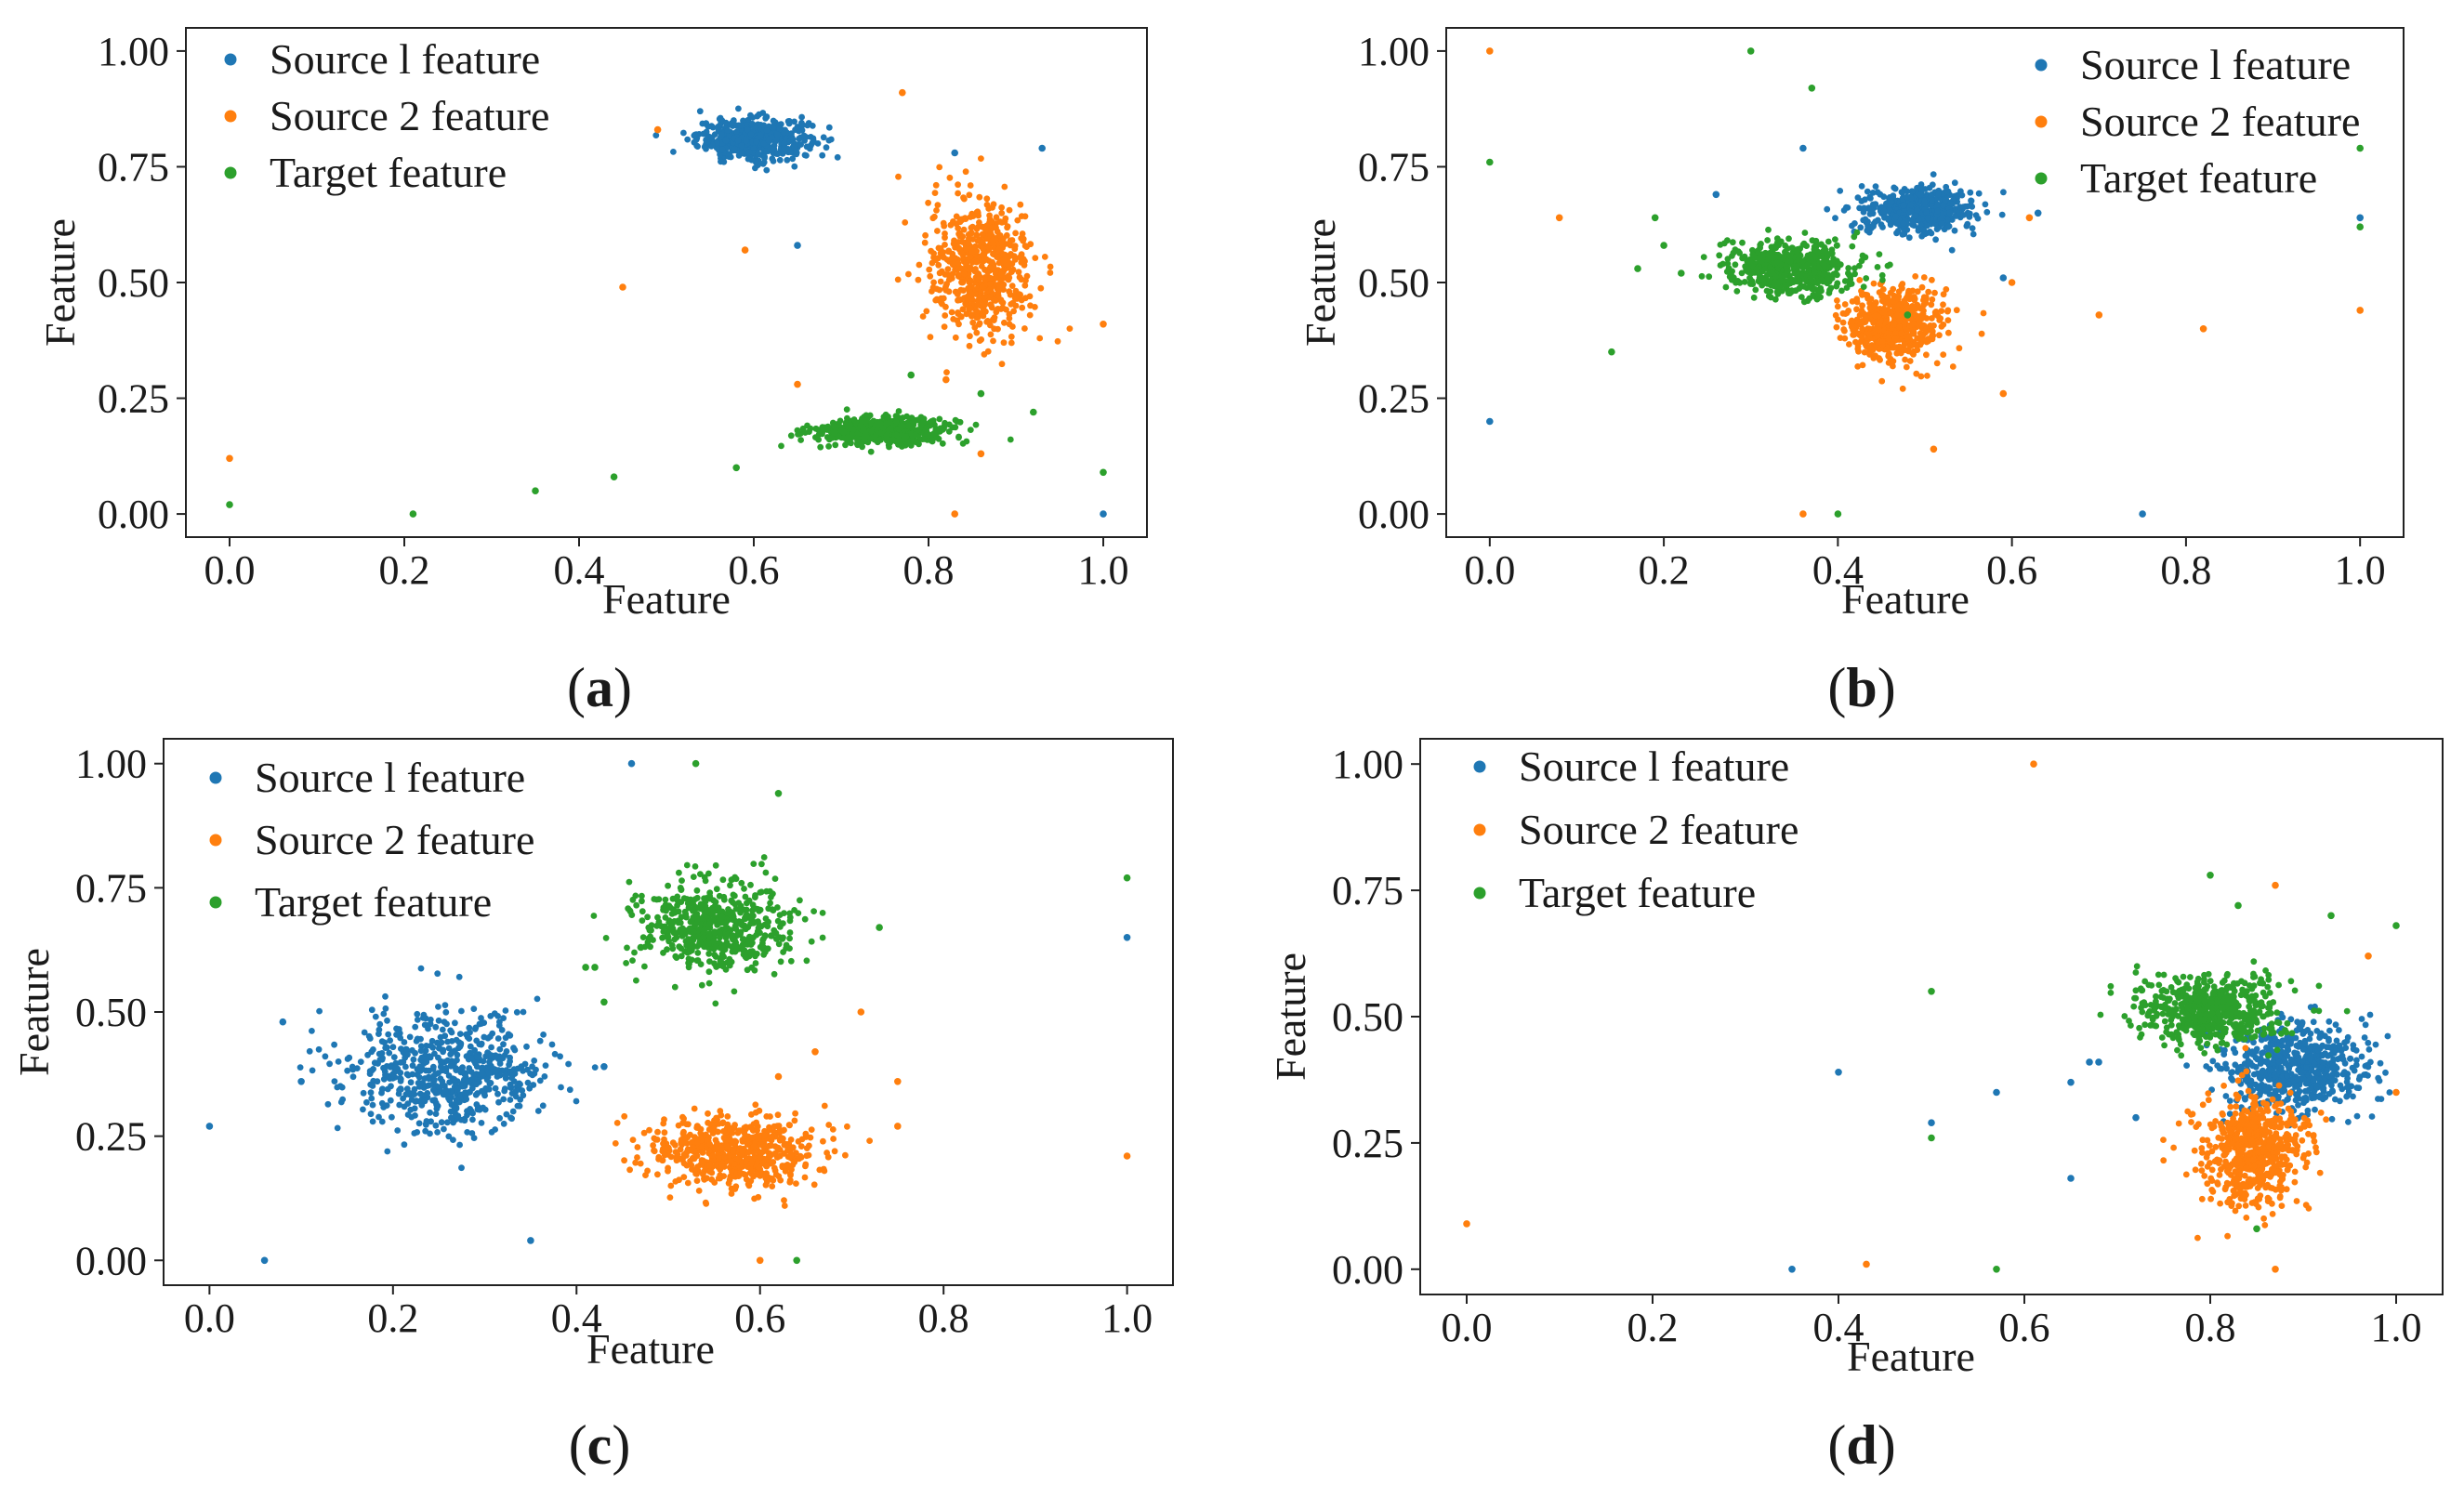 Image resolution: width=2464 pixels, height=1498 pixels. What do you see at coordinates (815, 1052) in the screenshot?
I see `outlier-point-c-s1` at bounding box center [815, 1052].